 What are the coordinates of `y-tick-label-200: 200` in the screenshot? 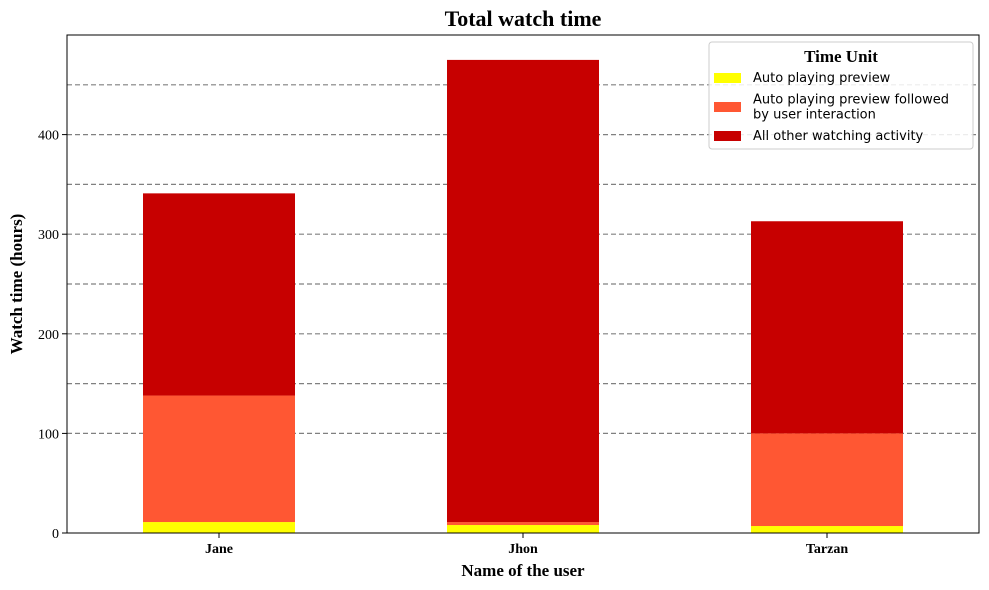 It's located at (48, 335).